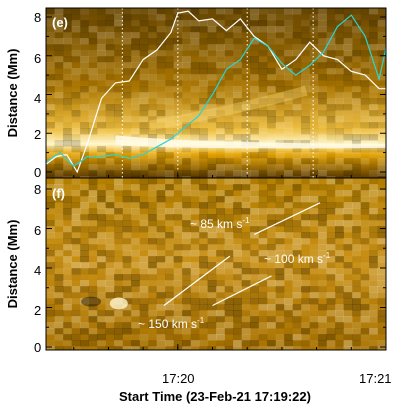 Image resolution: width=407 pixels, height=407 pixels. What do you see at coordinates (215, 396) in the screenshot?
I see `x-axis-label: Start Time (23-Feb-21 17:19:22)` at bounding box center [215, 396].